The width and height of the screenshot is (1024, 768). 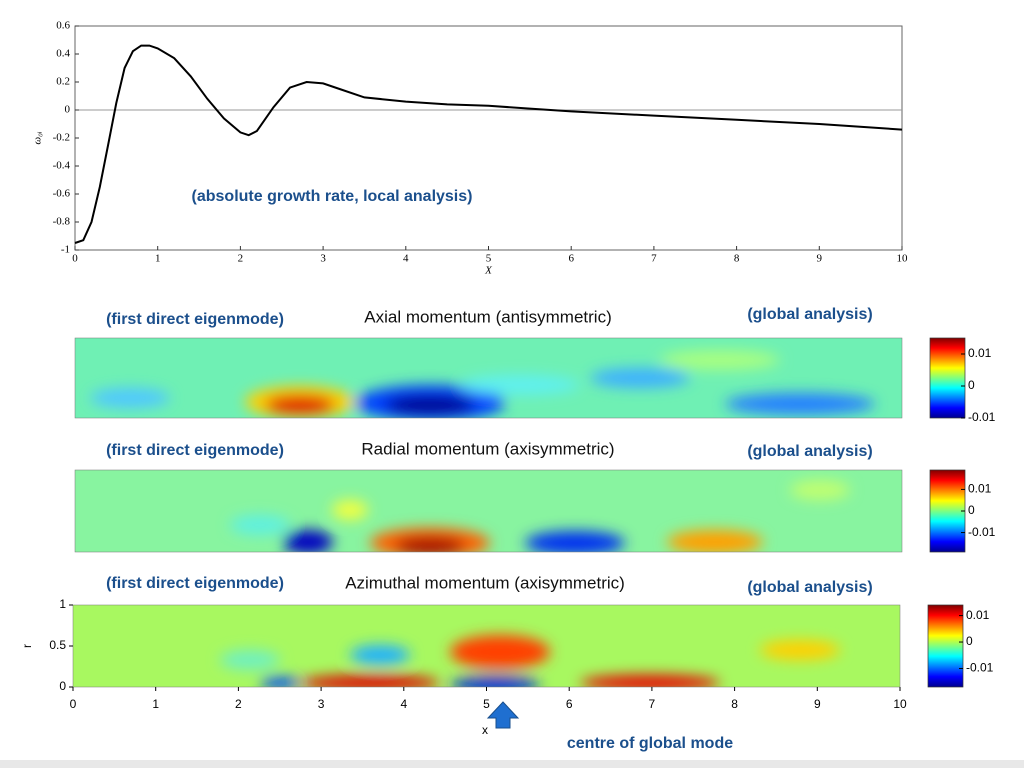 What do you see at coordinates (485, 730) in the screenshot?
I see `x-axis-label: x` at bounding box center [485, 730].